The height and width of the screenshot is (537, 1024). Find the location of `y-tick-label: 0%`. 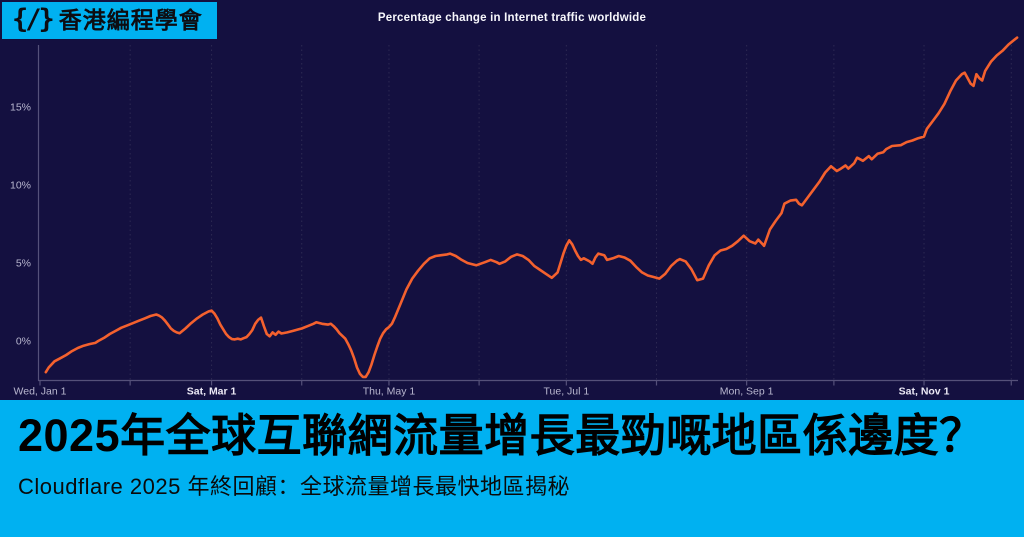

y-tick-label: 0% is located at coordinates (23, 342).